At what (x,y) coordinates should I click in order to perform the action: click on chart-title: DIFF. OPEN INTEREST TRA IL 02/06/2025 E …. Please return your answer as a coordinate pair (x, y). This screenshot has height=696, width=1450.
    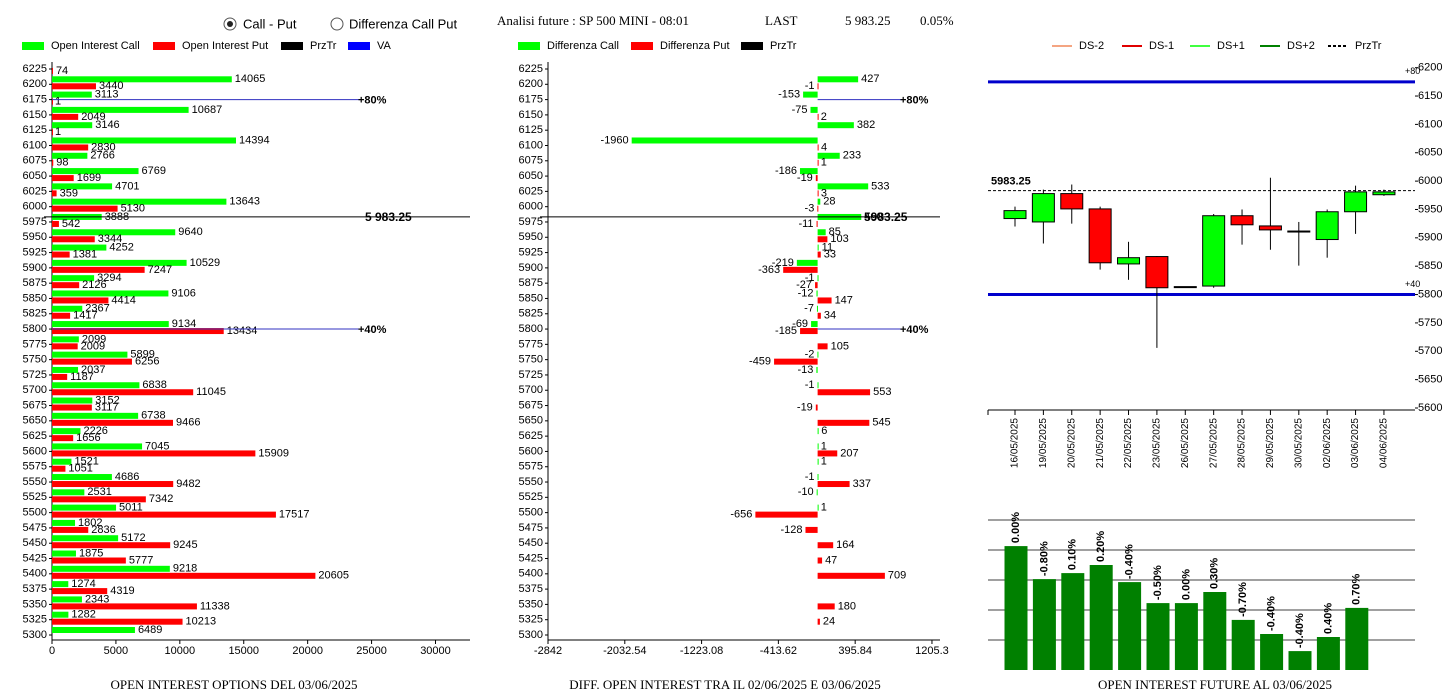
    Looking at the image, I should click on (724, 684).